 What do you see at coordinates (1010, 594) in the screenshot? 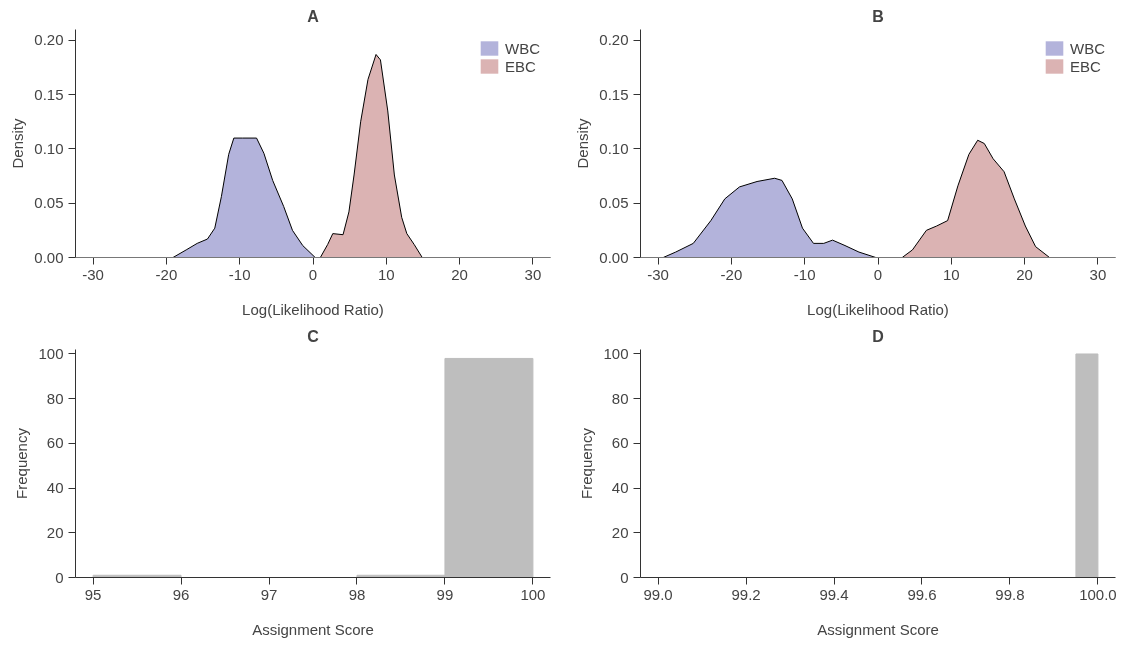
I see `x-tick-label: 99.8` at bounding box center [1010, 594].